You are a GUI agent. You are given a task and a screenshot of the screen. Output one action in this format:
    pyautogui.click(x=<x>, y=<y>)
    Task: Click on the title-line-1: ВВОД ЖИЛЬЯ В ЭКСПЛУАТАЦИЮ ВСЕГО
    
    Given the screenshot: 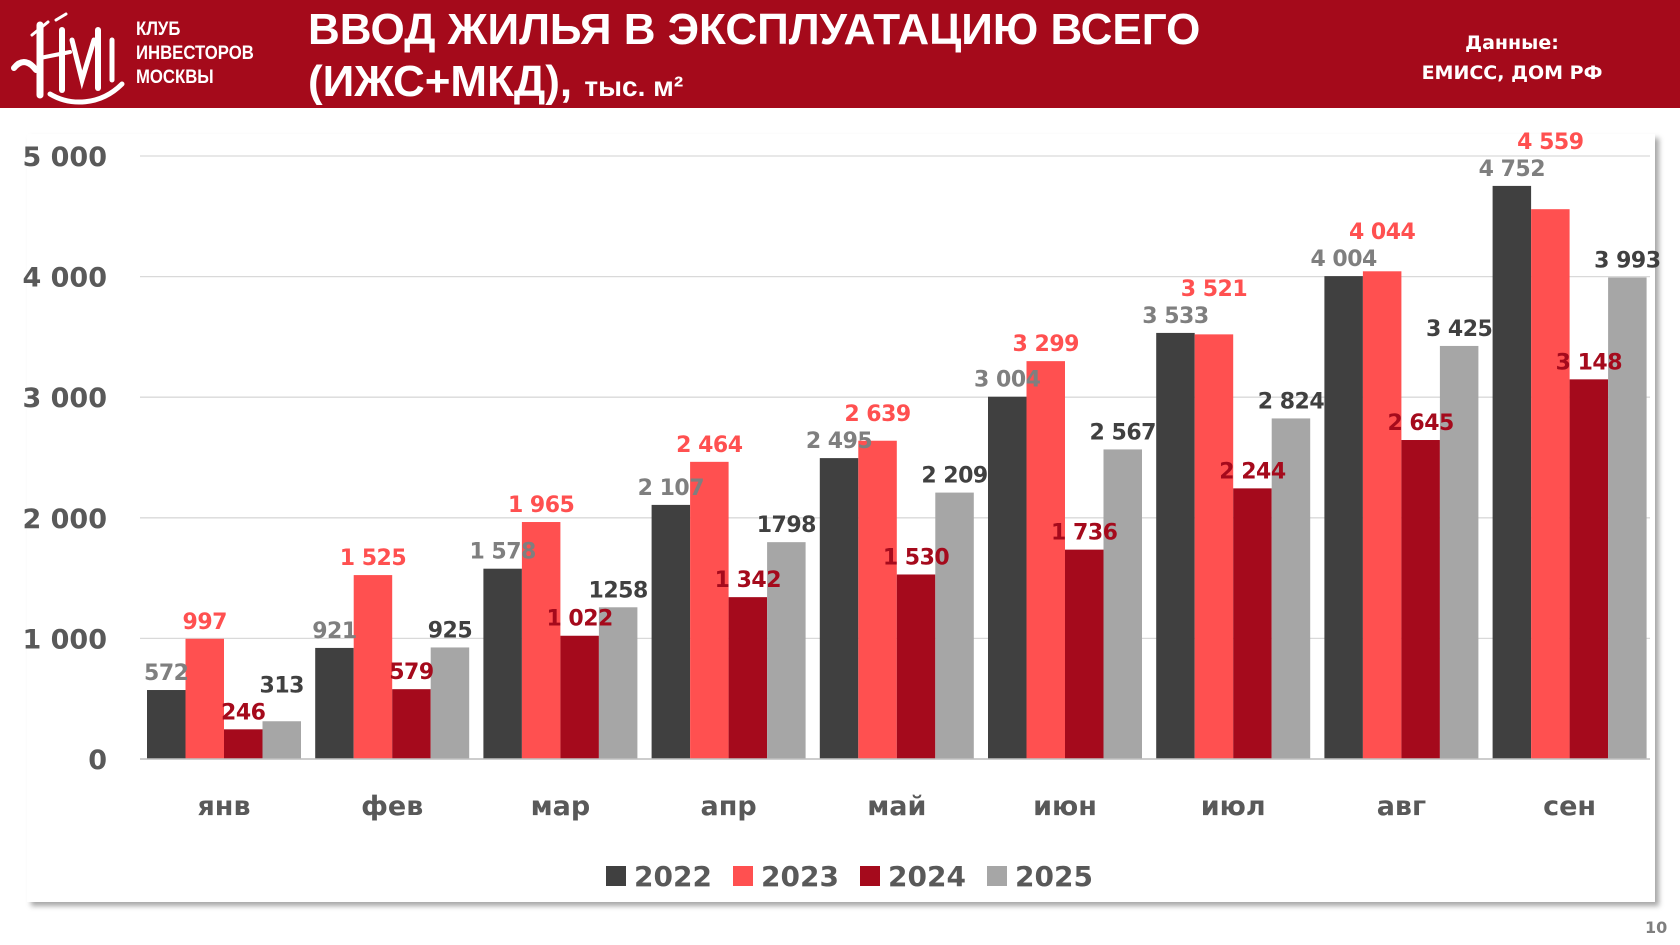 What is the action you would take?
    pyautogui.click(x=754, y=29)
    